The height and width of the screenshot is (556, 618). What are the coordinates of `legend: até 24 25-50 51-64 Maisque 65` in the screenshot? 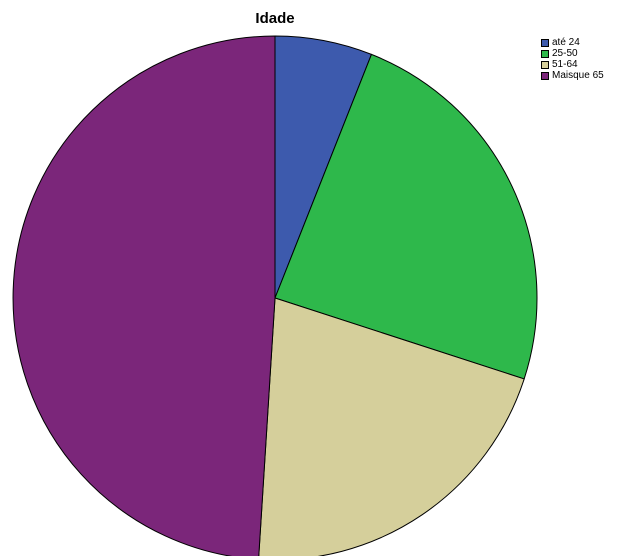 It's located at (572, 60).